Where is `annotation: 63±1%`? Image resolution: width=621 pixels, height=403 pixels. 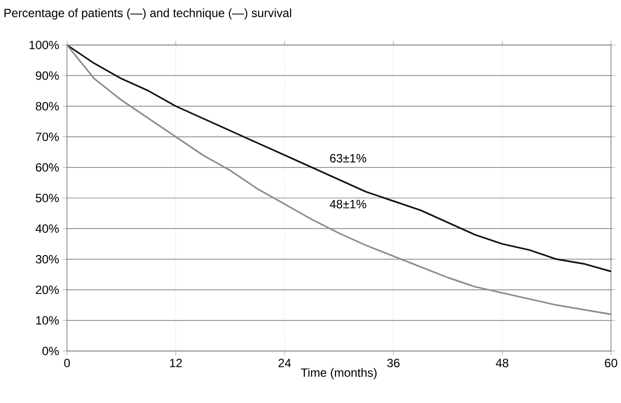 annotation: 63±1% is located at coordinates (348, 158).